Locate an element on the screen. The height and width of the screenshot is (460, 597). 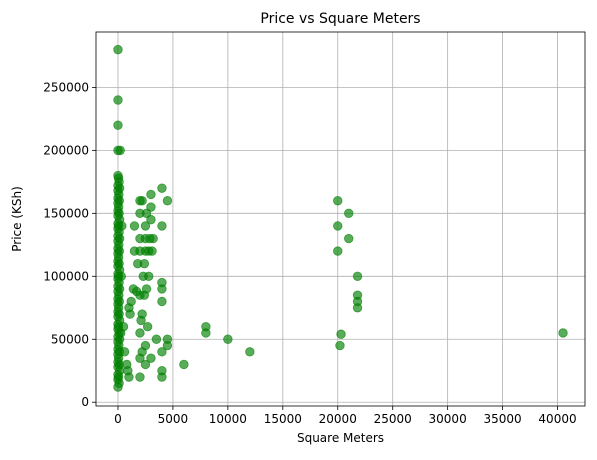
x-tick-label: 5000 is located at coordinates (173, 419).